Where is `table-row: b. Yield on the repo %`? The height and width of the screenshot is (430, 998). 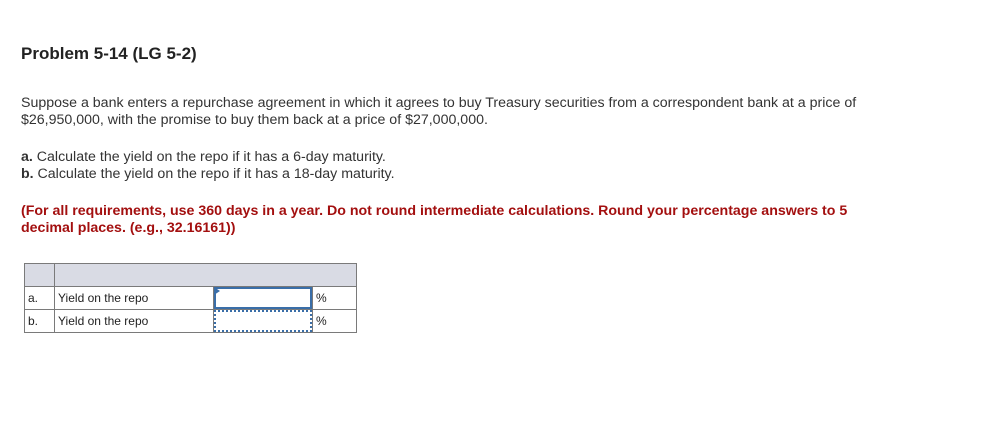
table-row: b. Yield on the repo % is located at coordinates (190, 321).